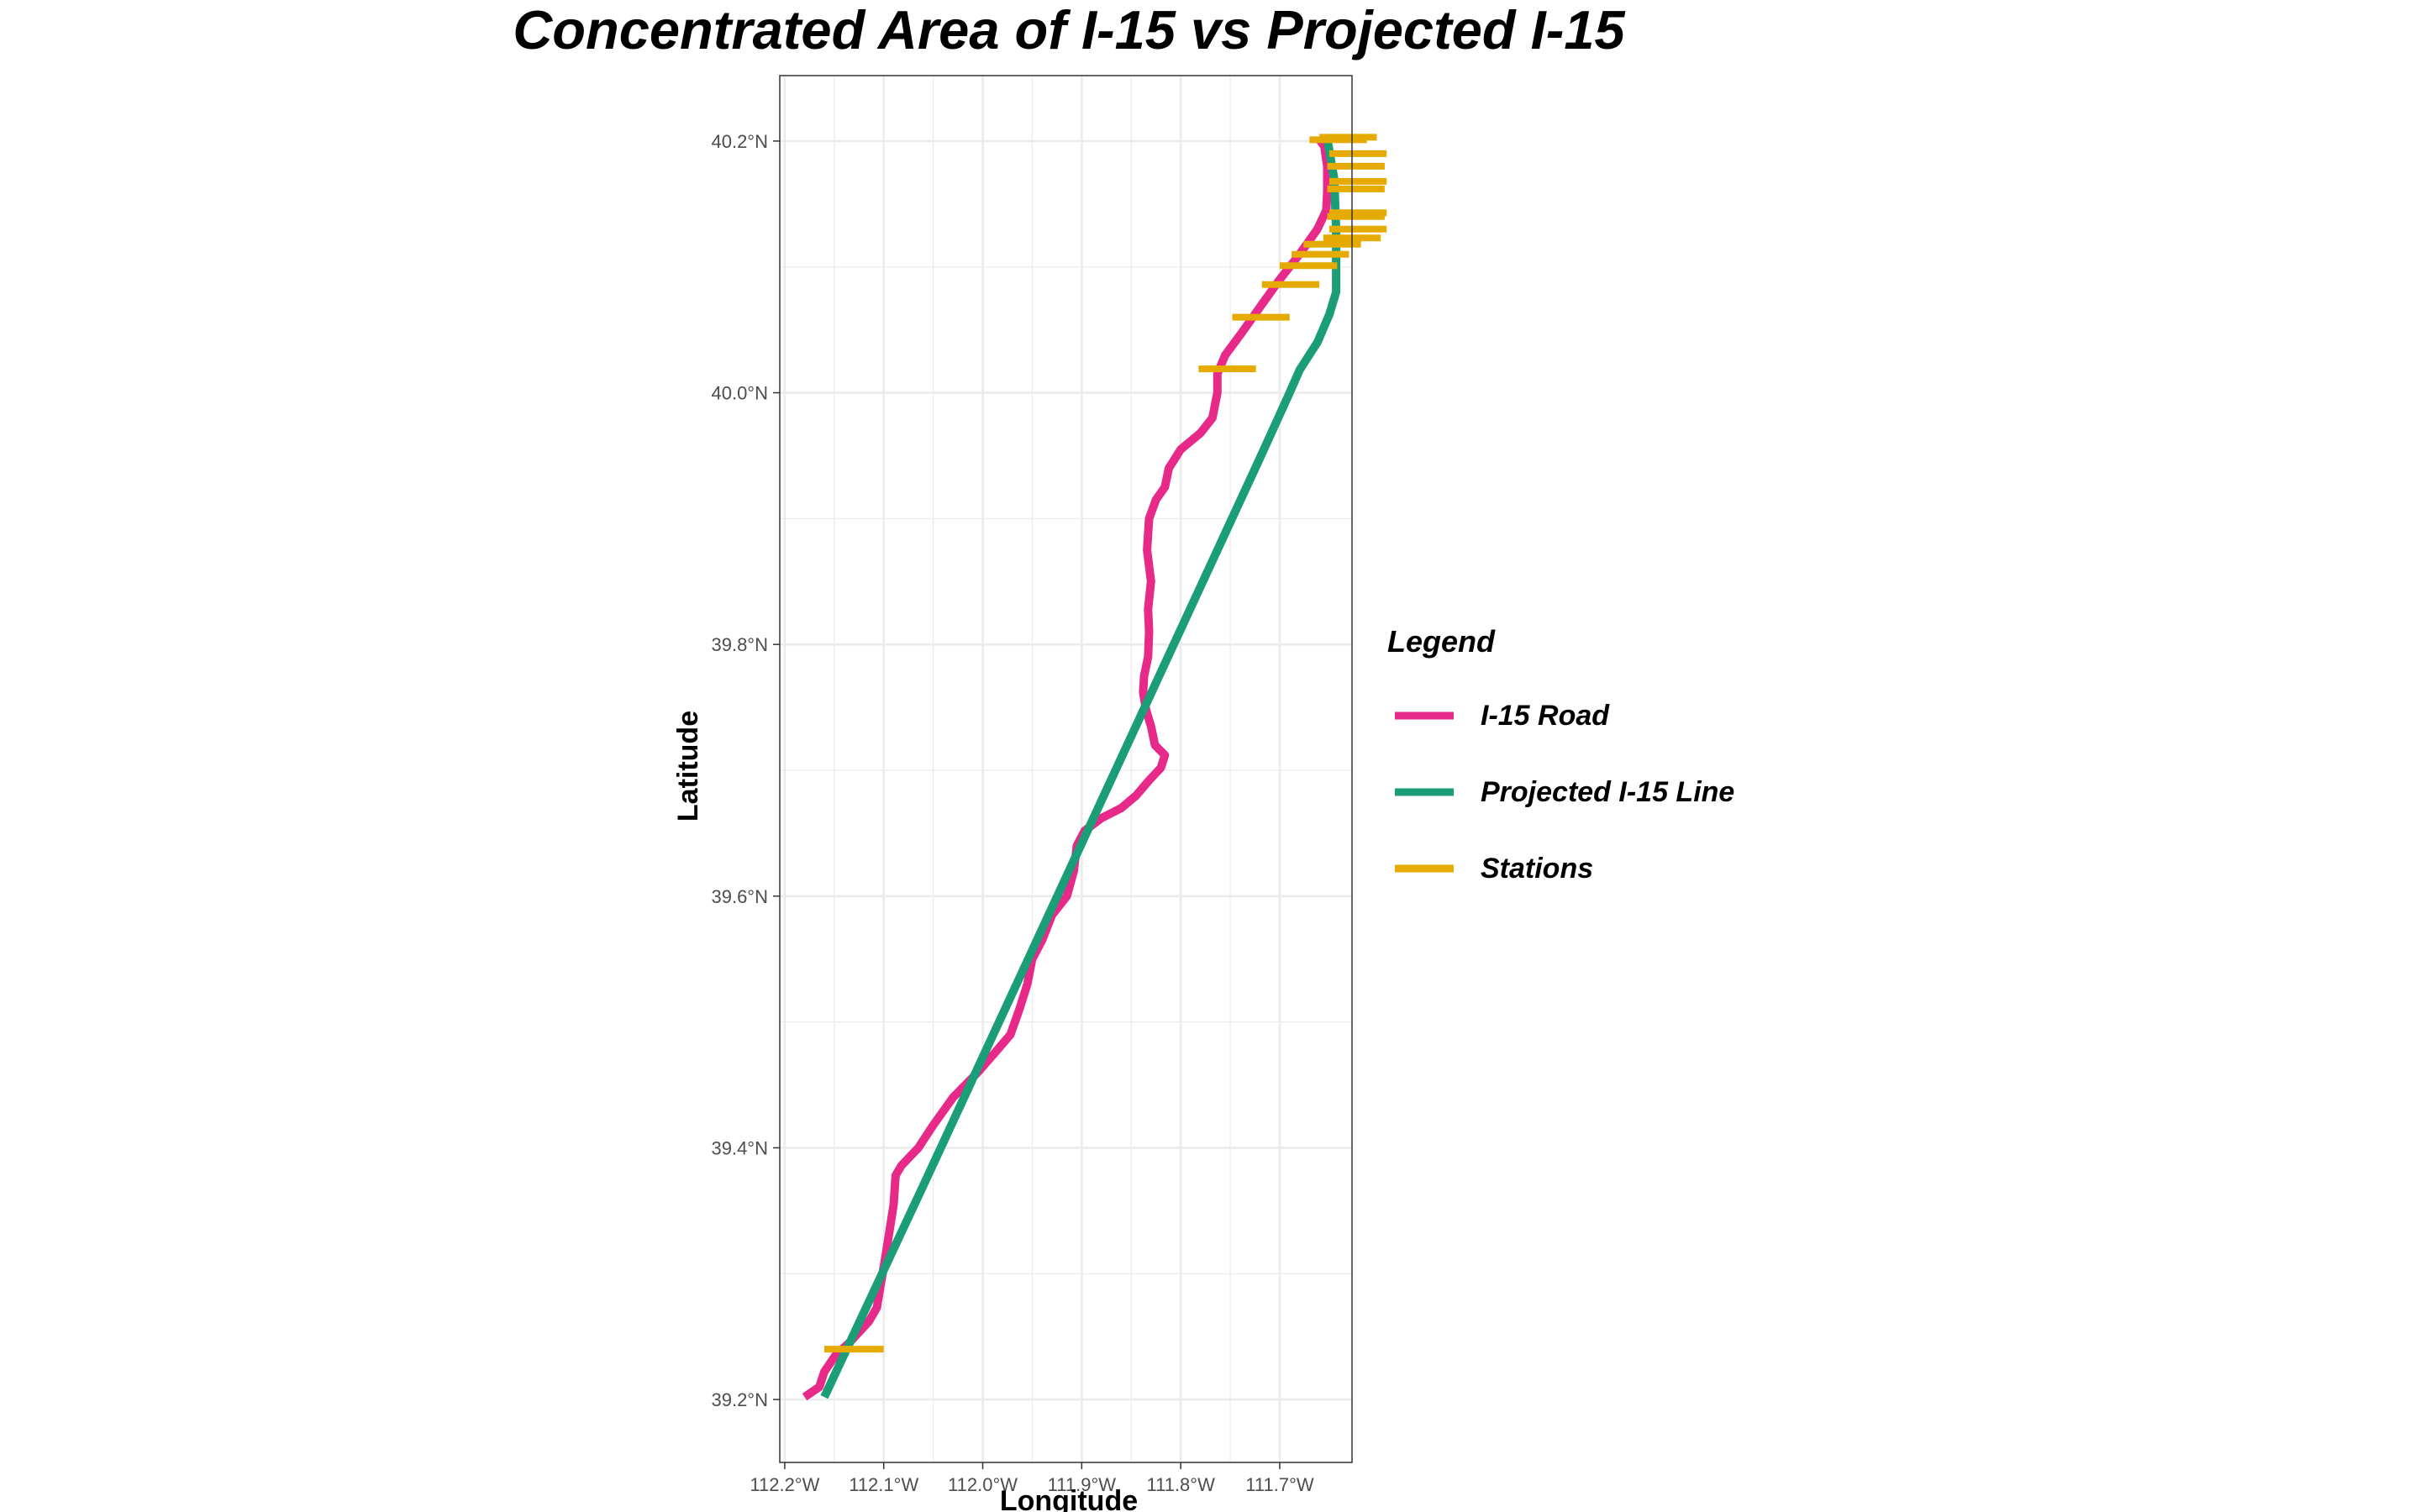 This screenshot has width=2420, height=1512. I want to click on y-tick-label: 39.2°N, so click(739, 1399).